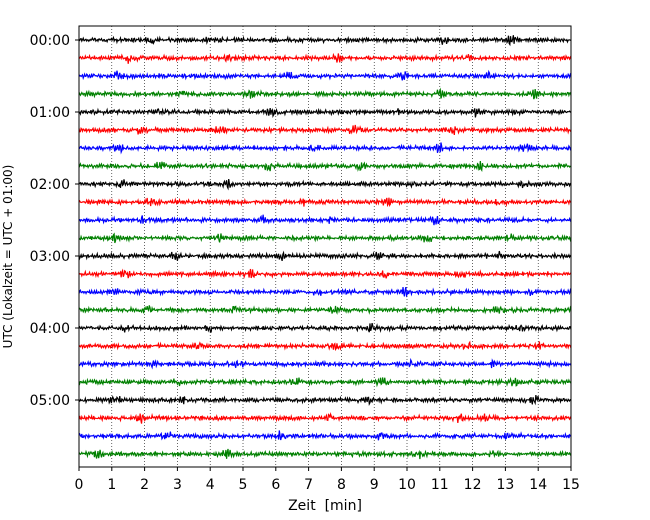  Describe the element at coordinates (473, 485) in the screenshot. I see `x-tick-label: 12` at that location.